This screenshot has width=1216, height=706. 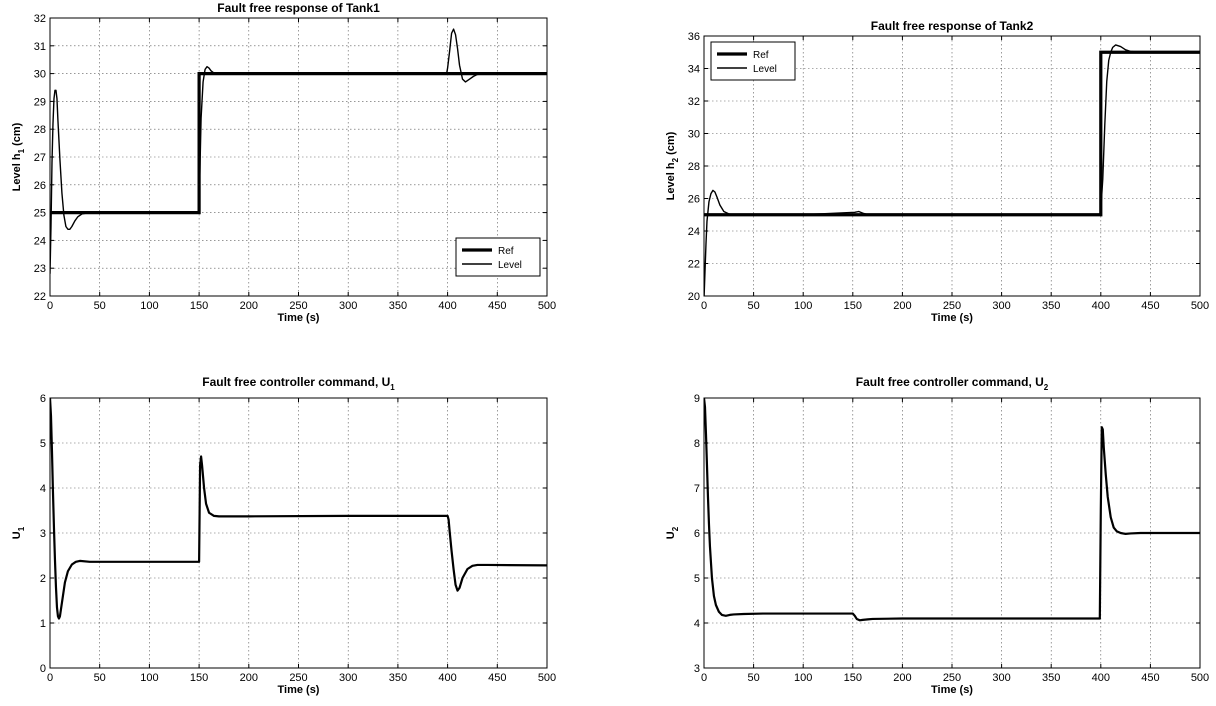 What do you see at coordinates (18, 532) in the screenshot?
I see `y-axis-label: U1` at bounding box center [18, 532].